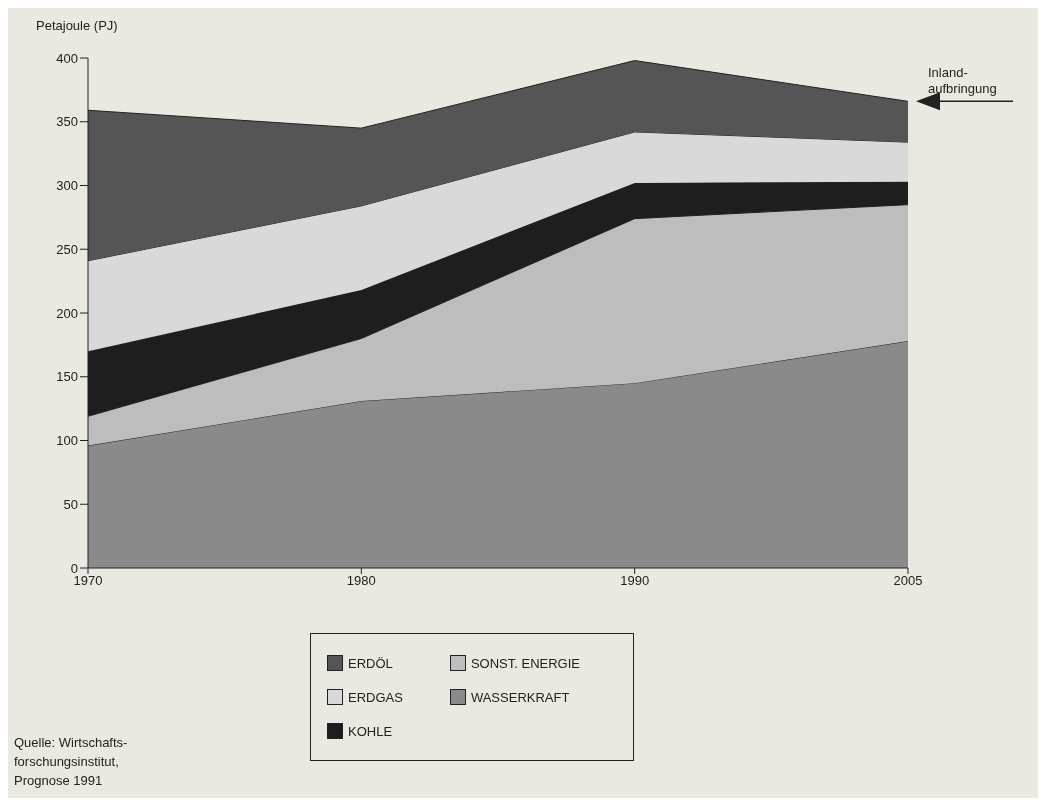 This screenshot has height=805, width=1046. Describe the element at coordinates (908, 581) in the screenshot. I see `x-tick-label: 2005` at that location.